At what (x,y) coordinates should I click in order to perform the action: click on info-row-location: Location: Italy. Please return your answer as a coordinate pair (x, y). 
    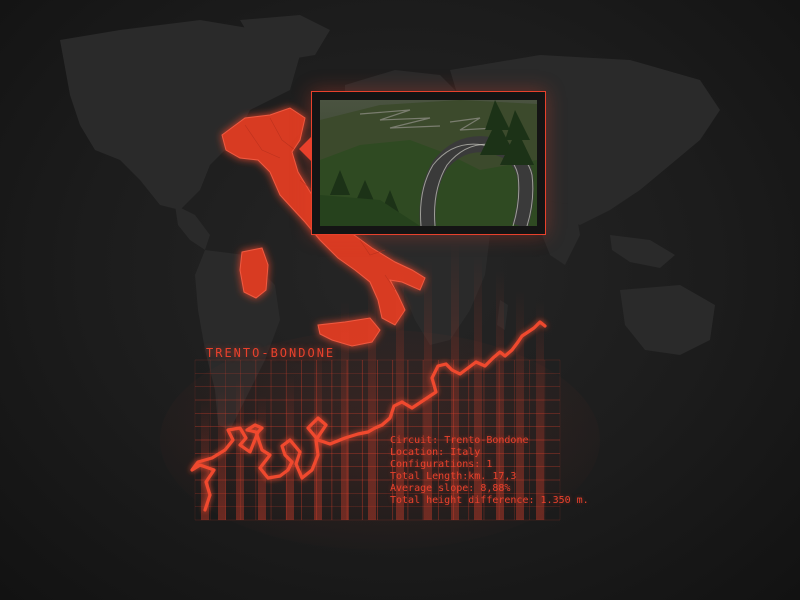
    Looking at the image, I should click on (489, 453).